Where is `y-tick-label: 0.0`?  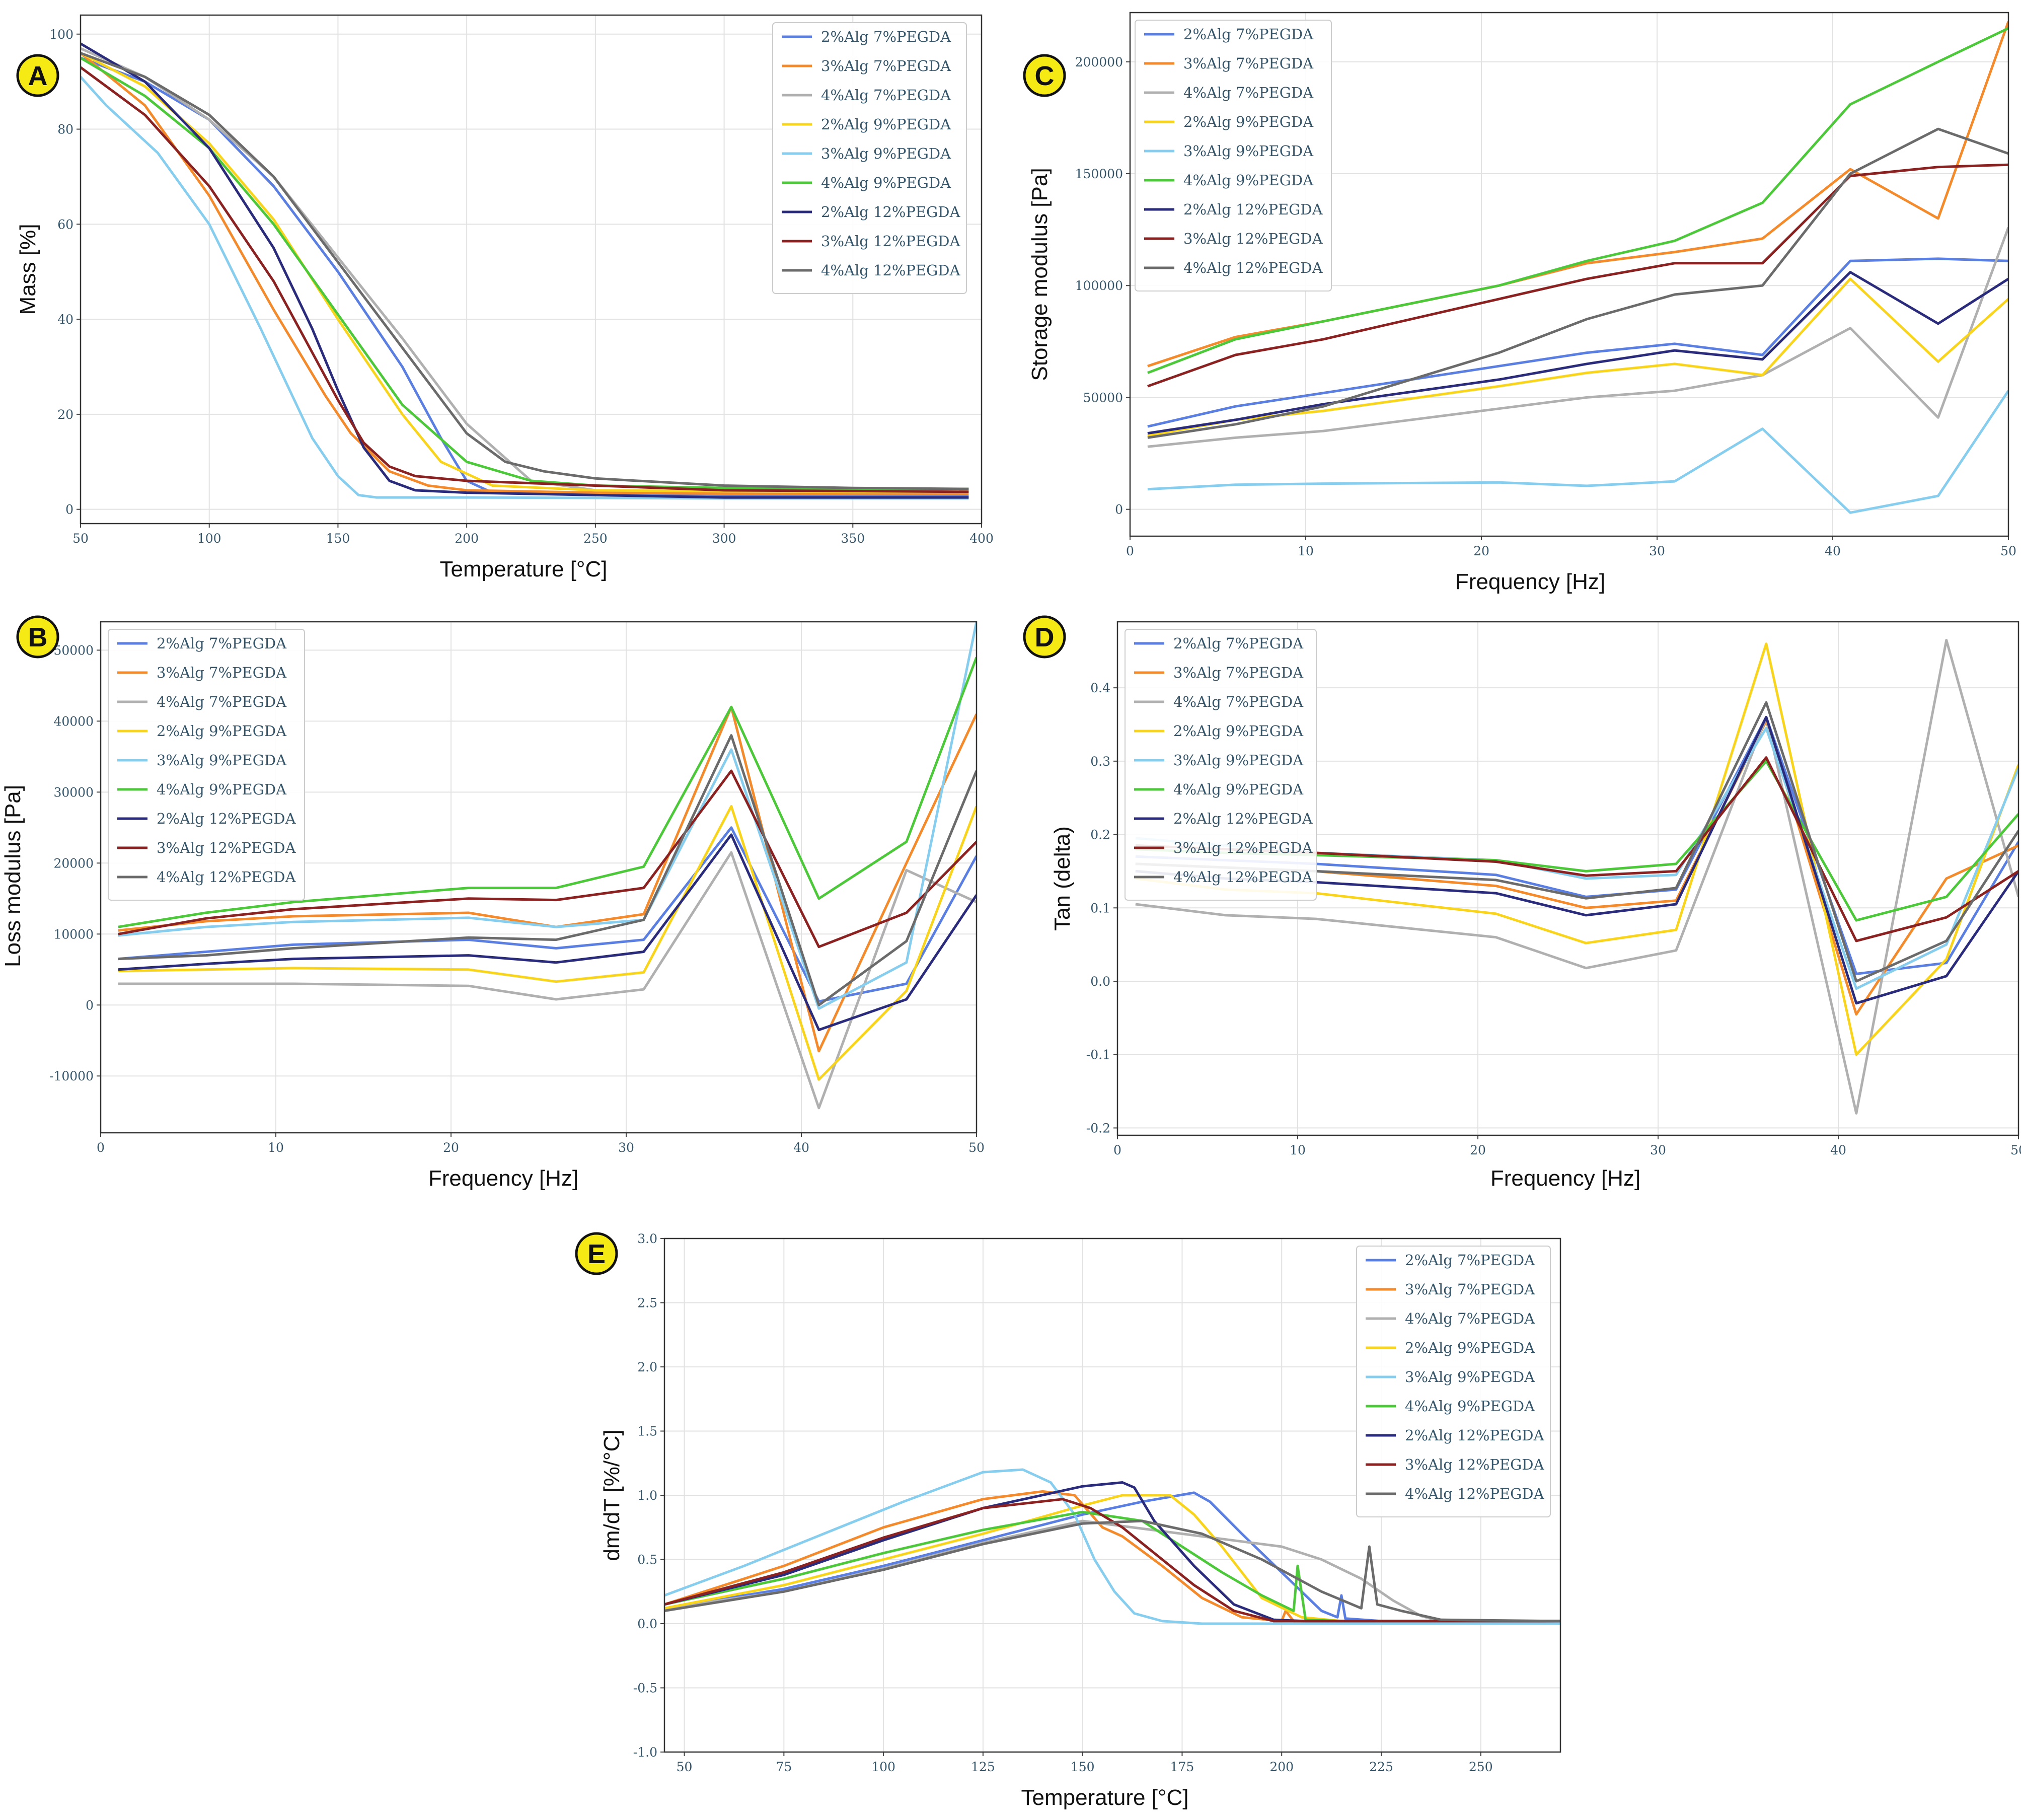
y-tick-label: 0.0 is located at coordinates (1100, 981).